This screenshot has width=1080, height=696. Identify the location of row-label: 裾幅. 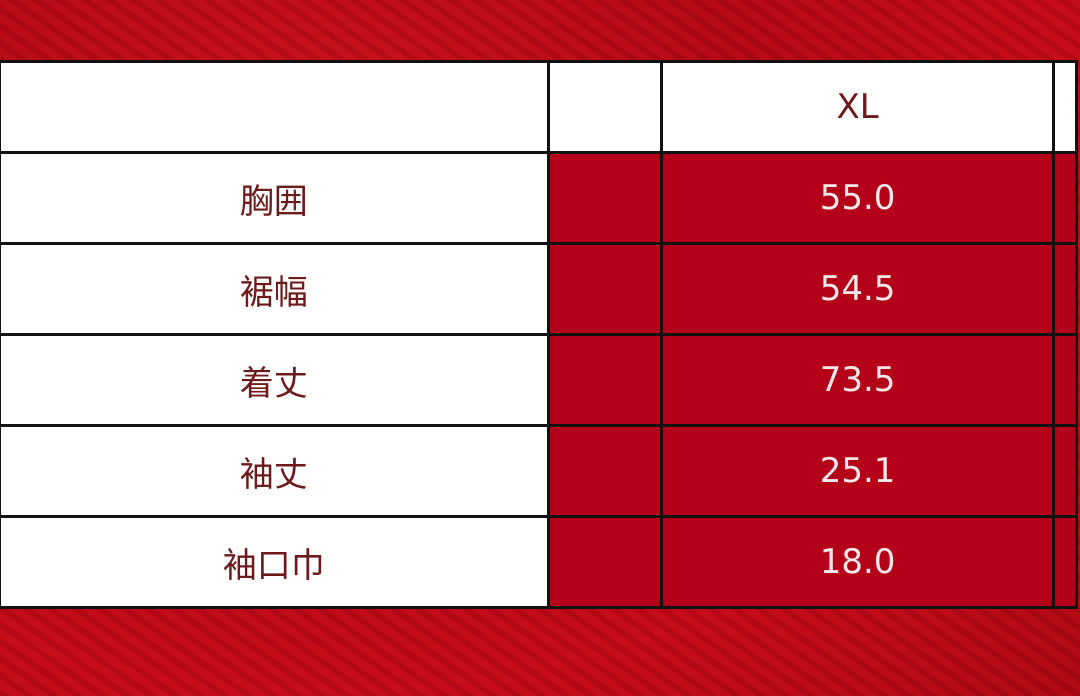
(275, 289).